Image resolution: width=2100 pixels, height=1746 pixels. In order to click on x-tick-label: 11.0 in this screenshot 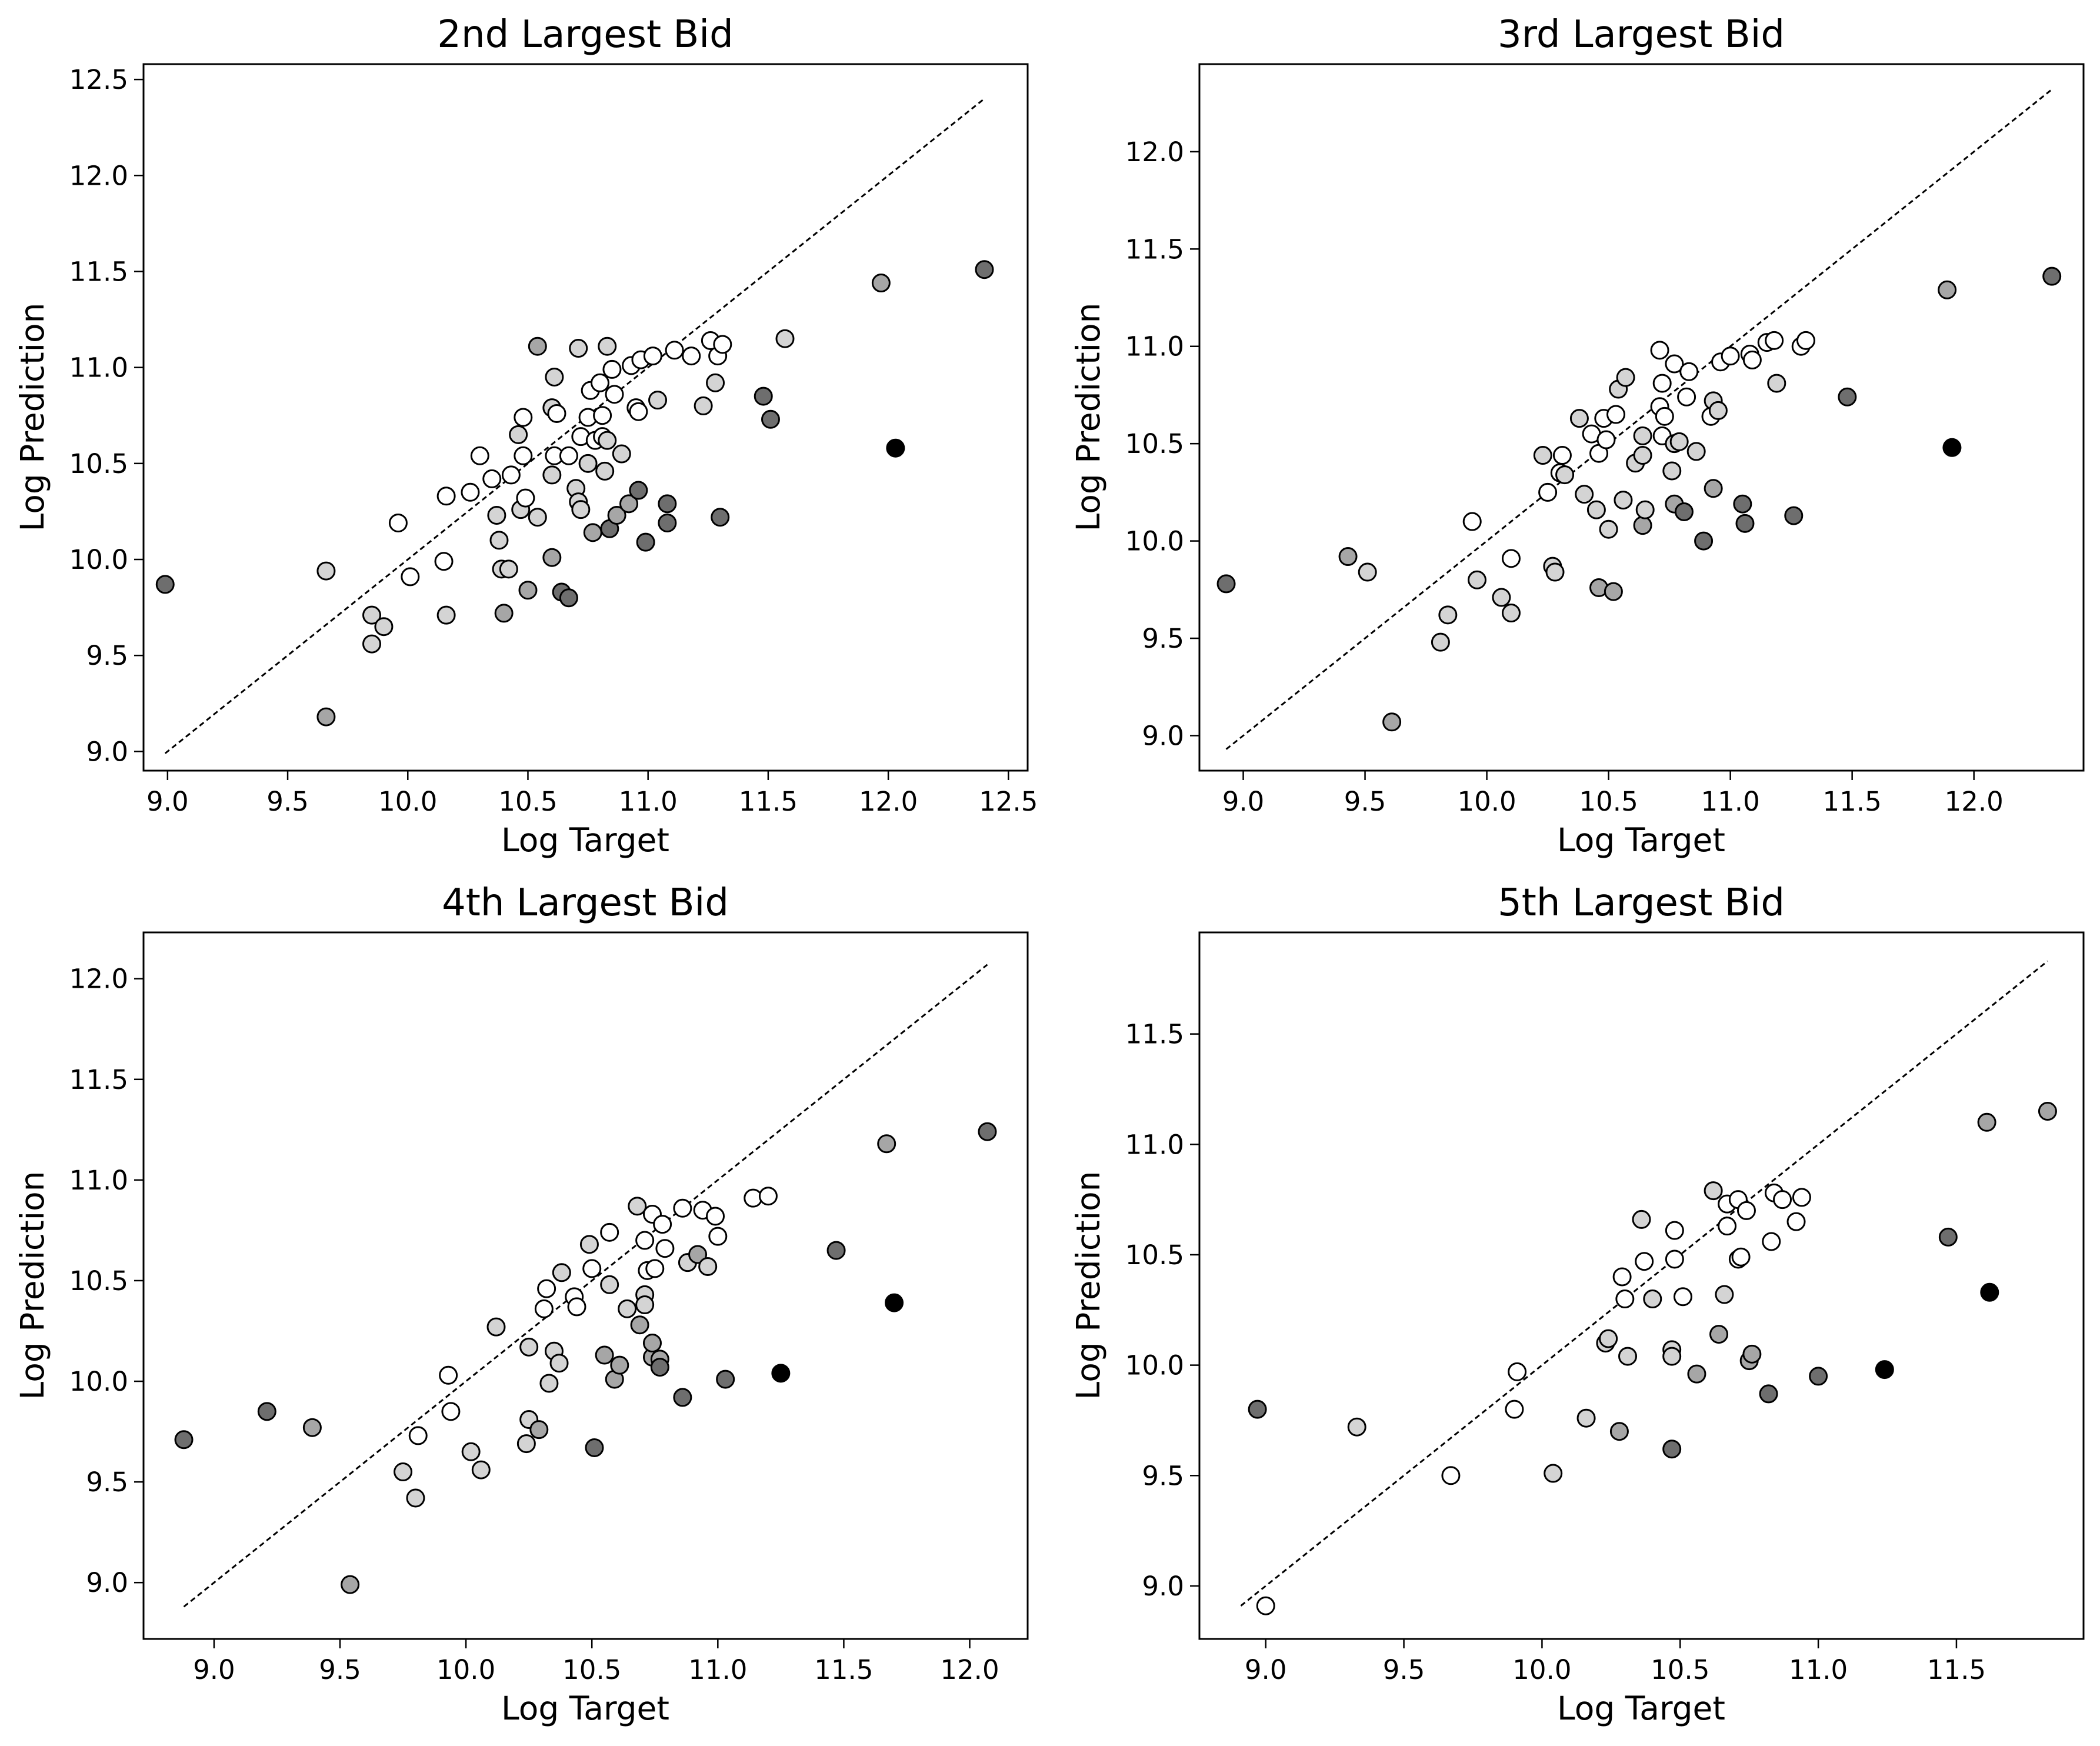, I will do `click(1730, 801)`.